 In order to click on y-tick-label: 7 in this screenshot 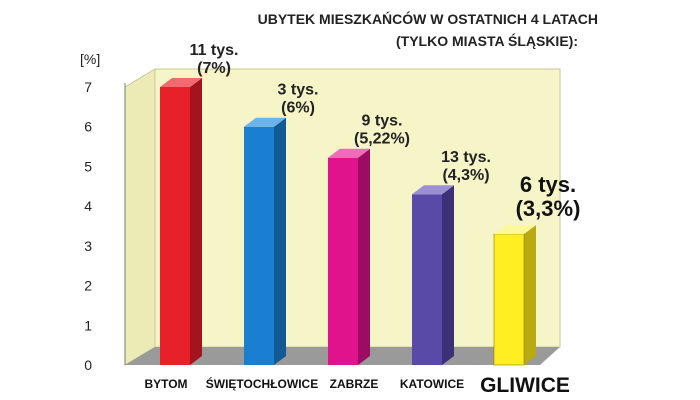, I will do `click(88, 87)`.